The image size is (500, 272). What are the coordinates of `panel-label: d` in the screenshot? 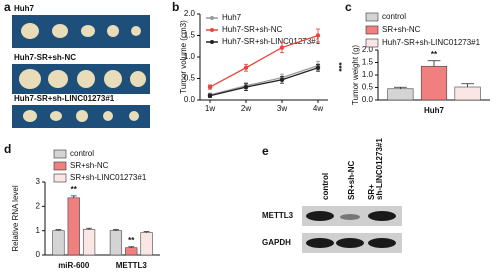 It's located at (7, 149).